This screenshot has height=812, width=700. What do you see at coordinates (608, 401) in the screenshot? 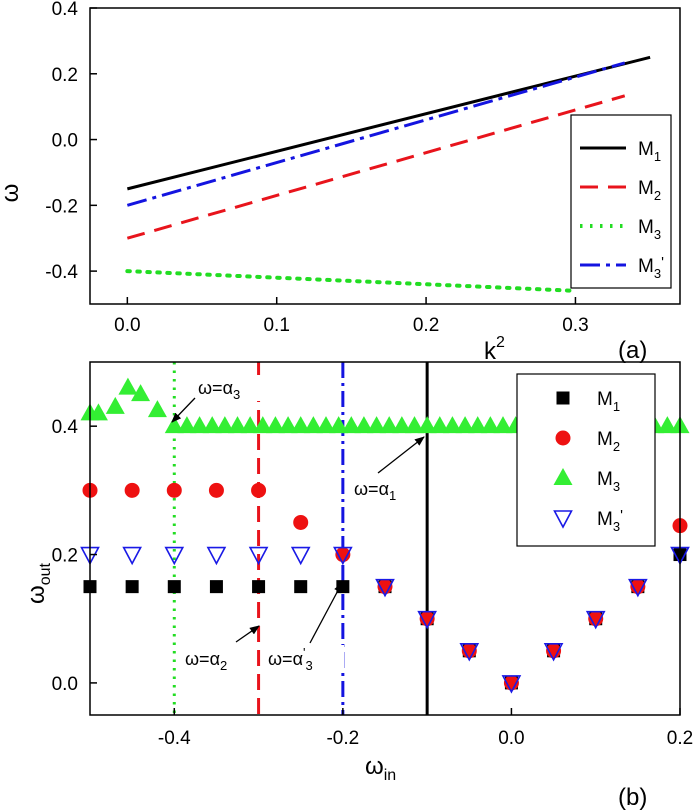
I see `panel-b-legend-label: M1` at bounding box center [608, 401].